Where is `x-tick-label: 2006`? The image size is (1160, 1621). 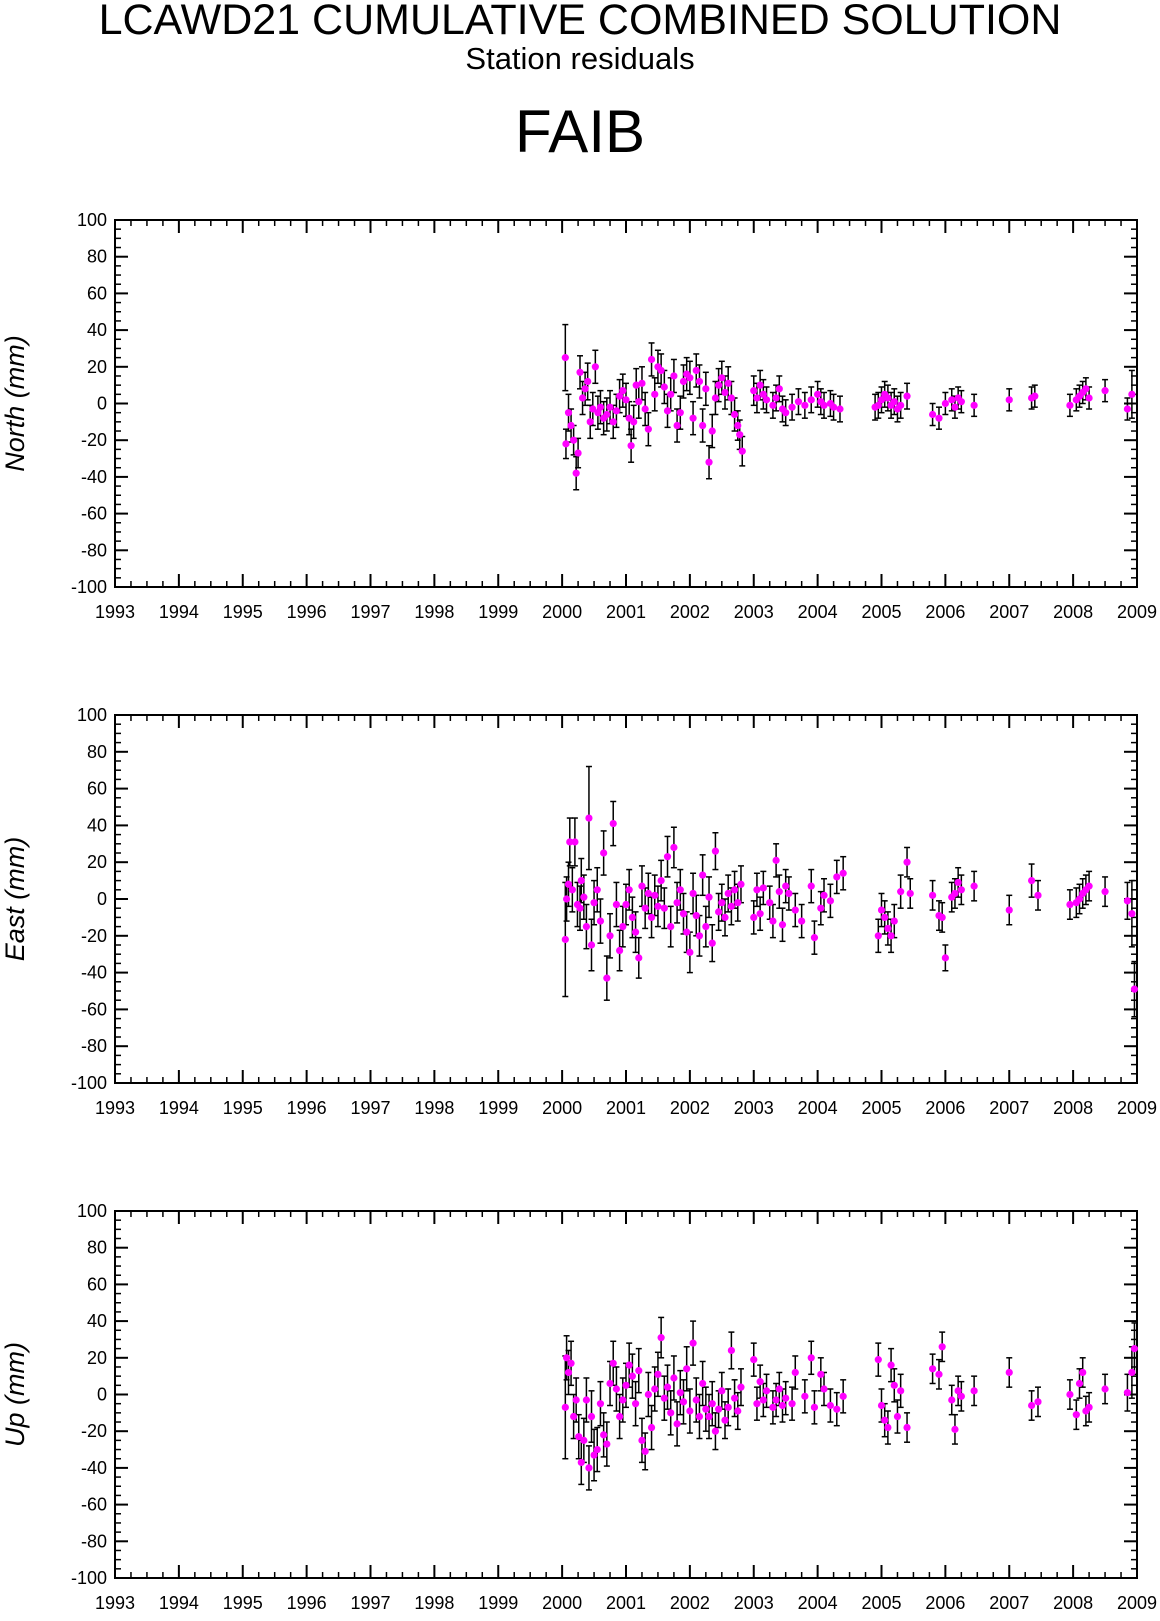
x-tick-label: 2006 is located at coordinates (945, 1108).